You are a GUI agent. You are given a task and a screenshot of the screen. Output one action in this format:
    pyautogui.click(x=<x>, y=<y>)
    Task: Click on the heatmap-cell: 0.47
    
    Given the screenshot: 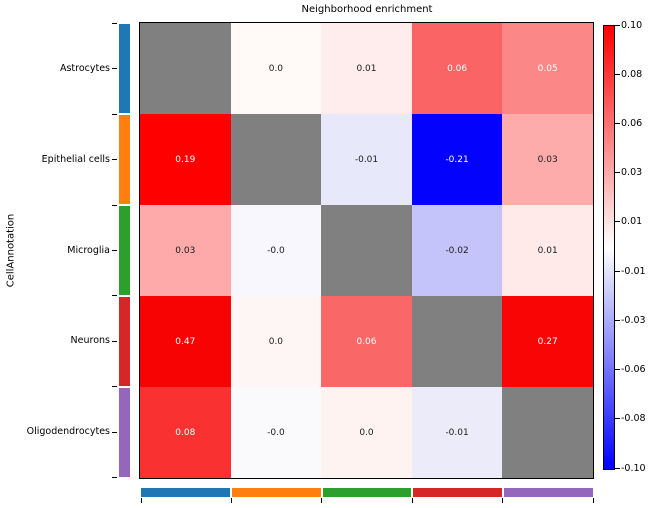 What is the action you would take?
    pyautogui.click(x=185, y=341)
    